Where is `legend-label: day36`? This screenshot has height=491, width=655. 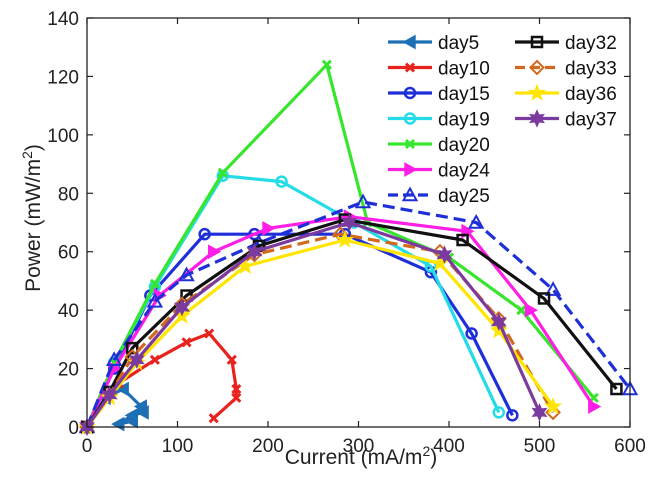 legend-label: day36 is located at coordinates (591, 94).